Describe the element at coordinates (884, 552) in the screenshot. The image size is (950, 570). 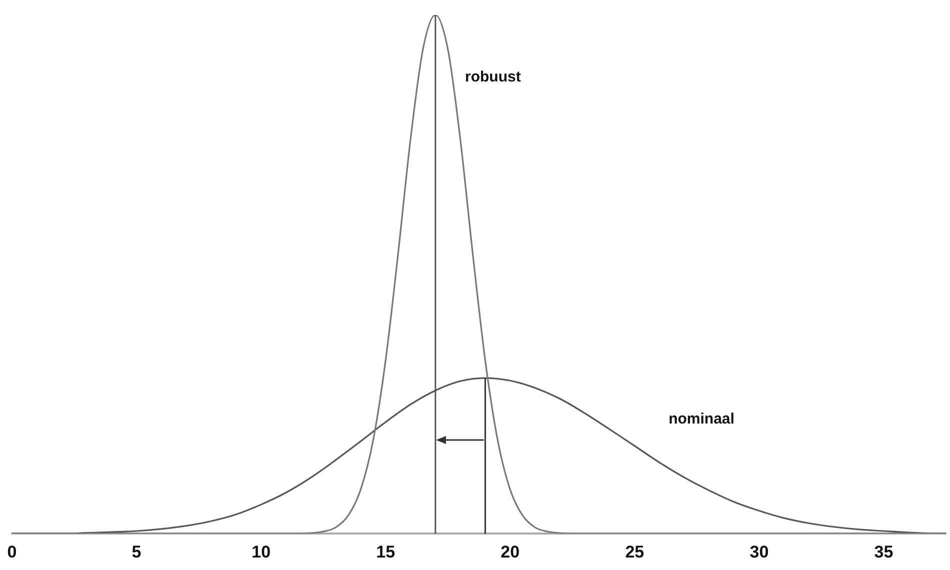
I see `x-tick-label: 35` at that location.